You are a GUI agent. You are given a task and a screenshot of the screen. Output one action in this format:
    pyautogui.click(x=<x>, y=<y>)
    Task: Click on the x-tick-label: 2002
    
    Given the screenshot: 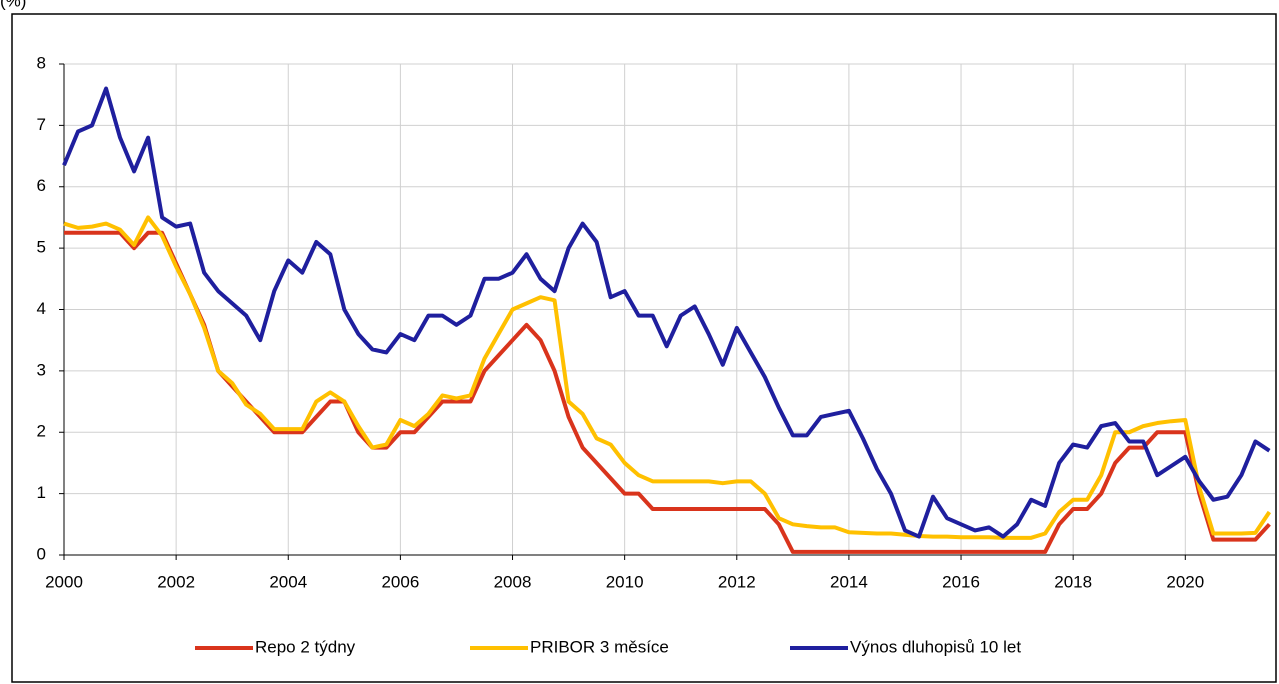 What is the action you would take?
    pyautogui.click(x=176, y=581)
    